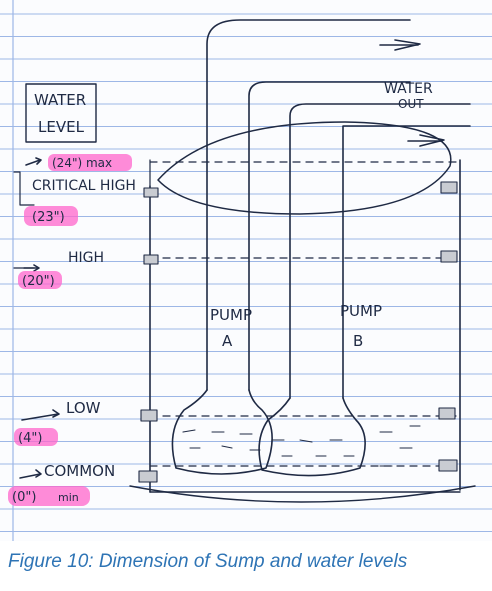 The height and width of the screenshot is (591, 492). Describe the element at coordinates (447, 413) in the screenshot. I see `sensor-right-low` at that location.